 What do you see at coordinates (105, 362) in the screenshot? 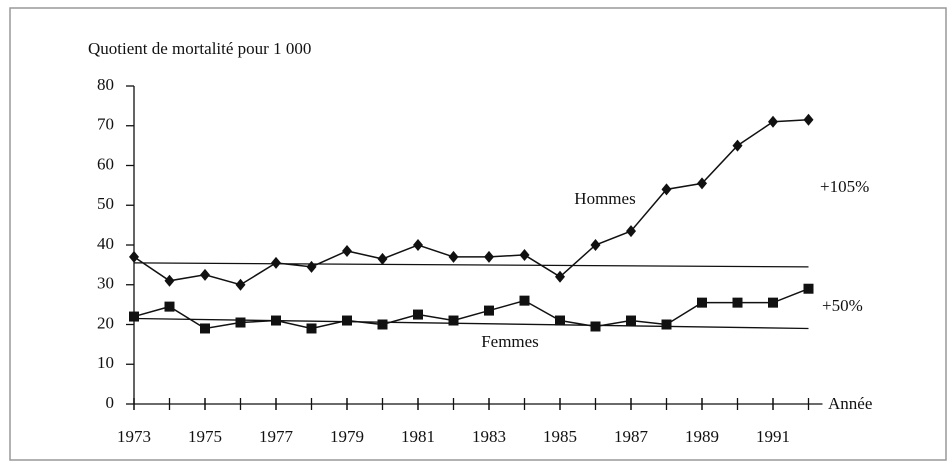
I see `y-tick-label: 10` at bounding box center [105, 362].